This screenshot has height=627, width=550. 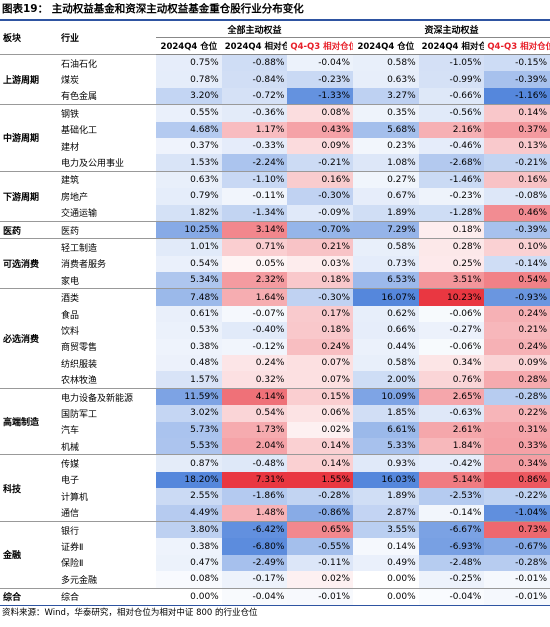 I want to click on value-cell: 11.59%, so click(x=189, y=396).